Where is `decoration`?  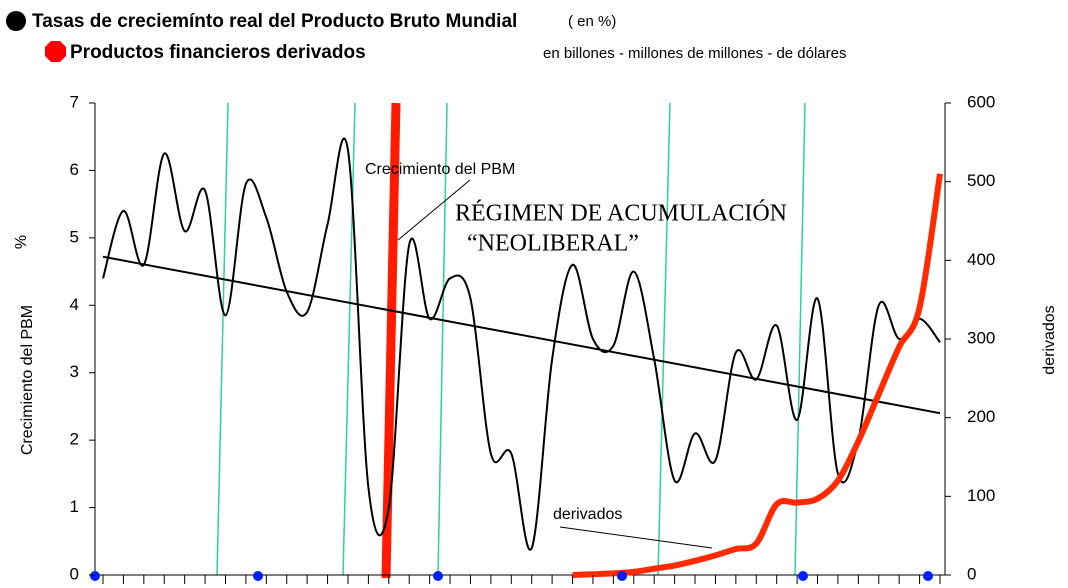 decoration is located at coordinates (511, 576).